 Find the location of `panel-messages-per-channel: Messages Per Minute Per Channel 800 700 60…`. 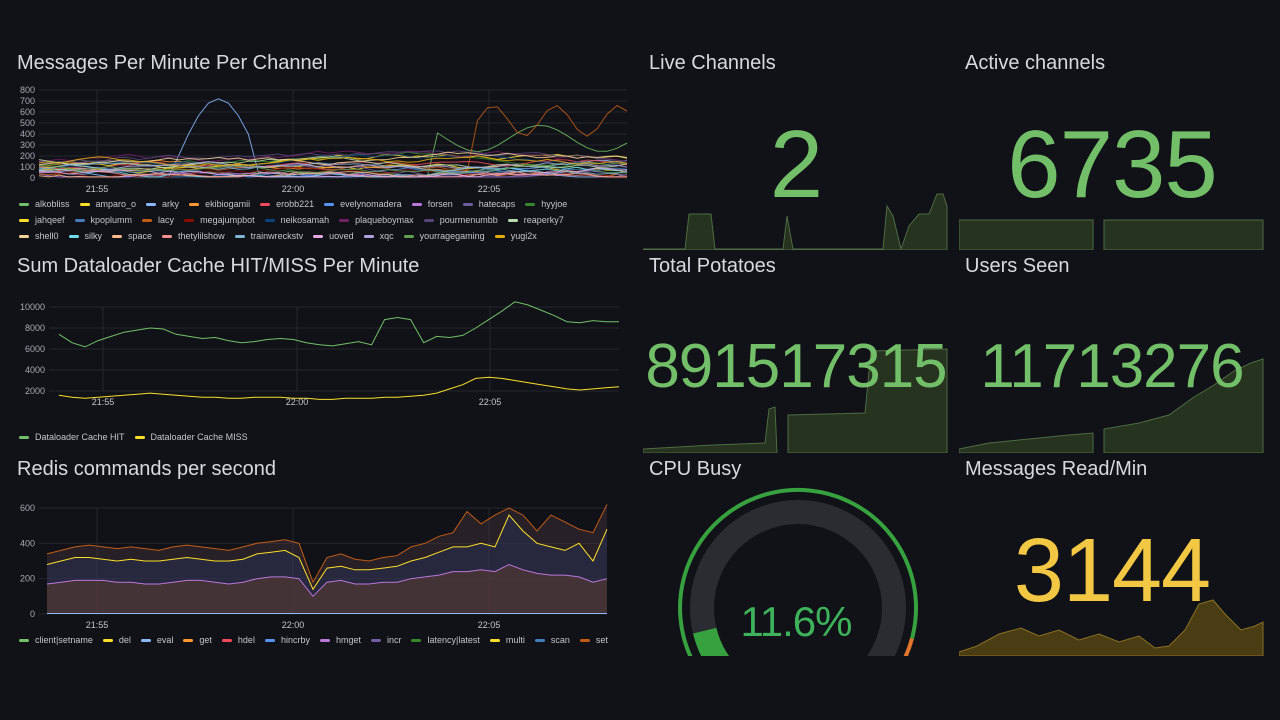

panel-messages-per-channel: Messages Per Minute Per Channel 800 700 60… is located at coordinates (323, 150).